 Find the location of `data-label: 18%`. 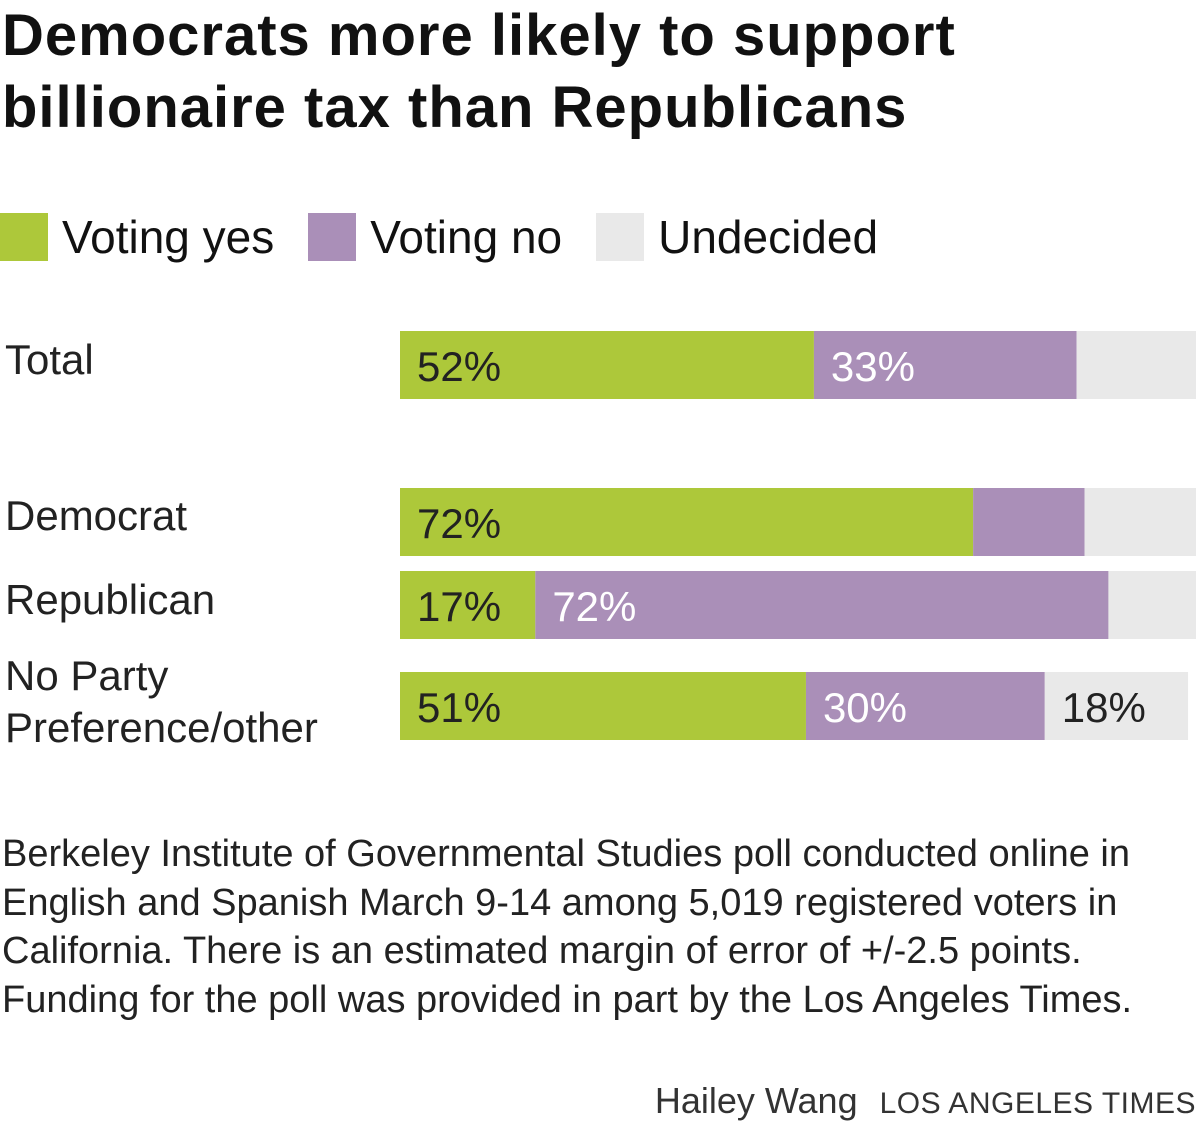

data-label: 18% is located at coordinates (1104, 707).